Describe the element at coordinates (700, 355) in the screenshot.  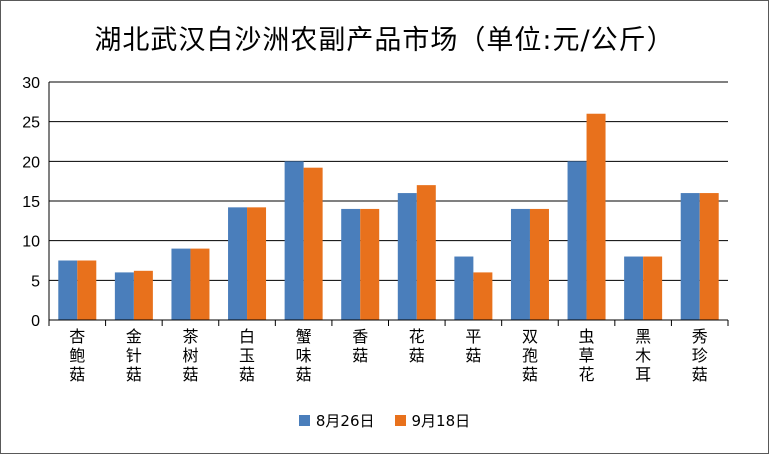
I see `x-tick-label: 秀珍菇` at that location.